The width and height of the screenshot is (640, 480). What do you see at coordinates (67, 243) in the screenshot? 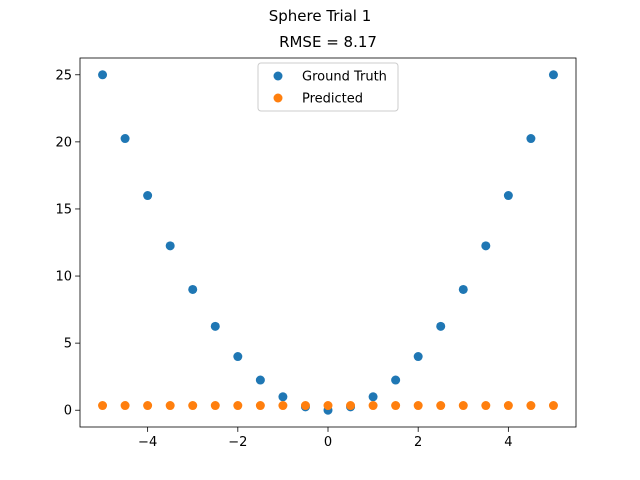
I see `y-axis: 0 5 10 15 20 25` at bounding box center [67, 243].